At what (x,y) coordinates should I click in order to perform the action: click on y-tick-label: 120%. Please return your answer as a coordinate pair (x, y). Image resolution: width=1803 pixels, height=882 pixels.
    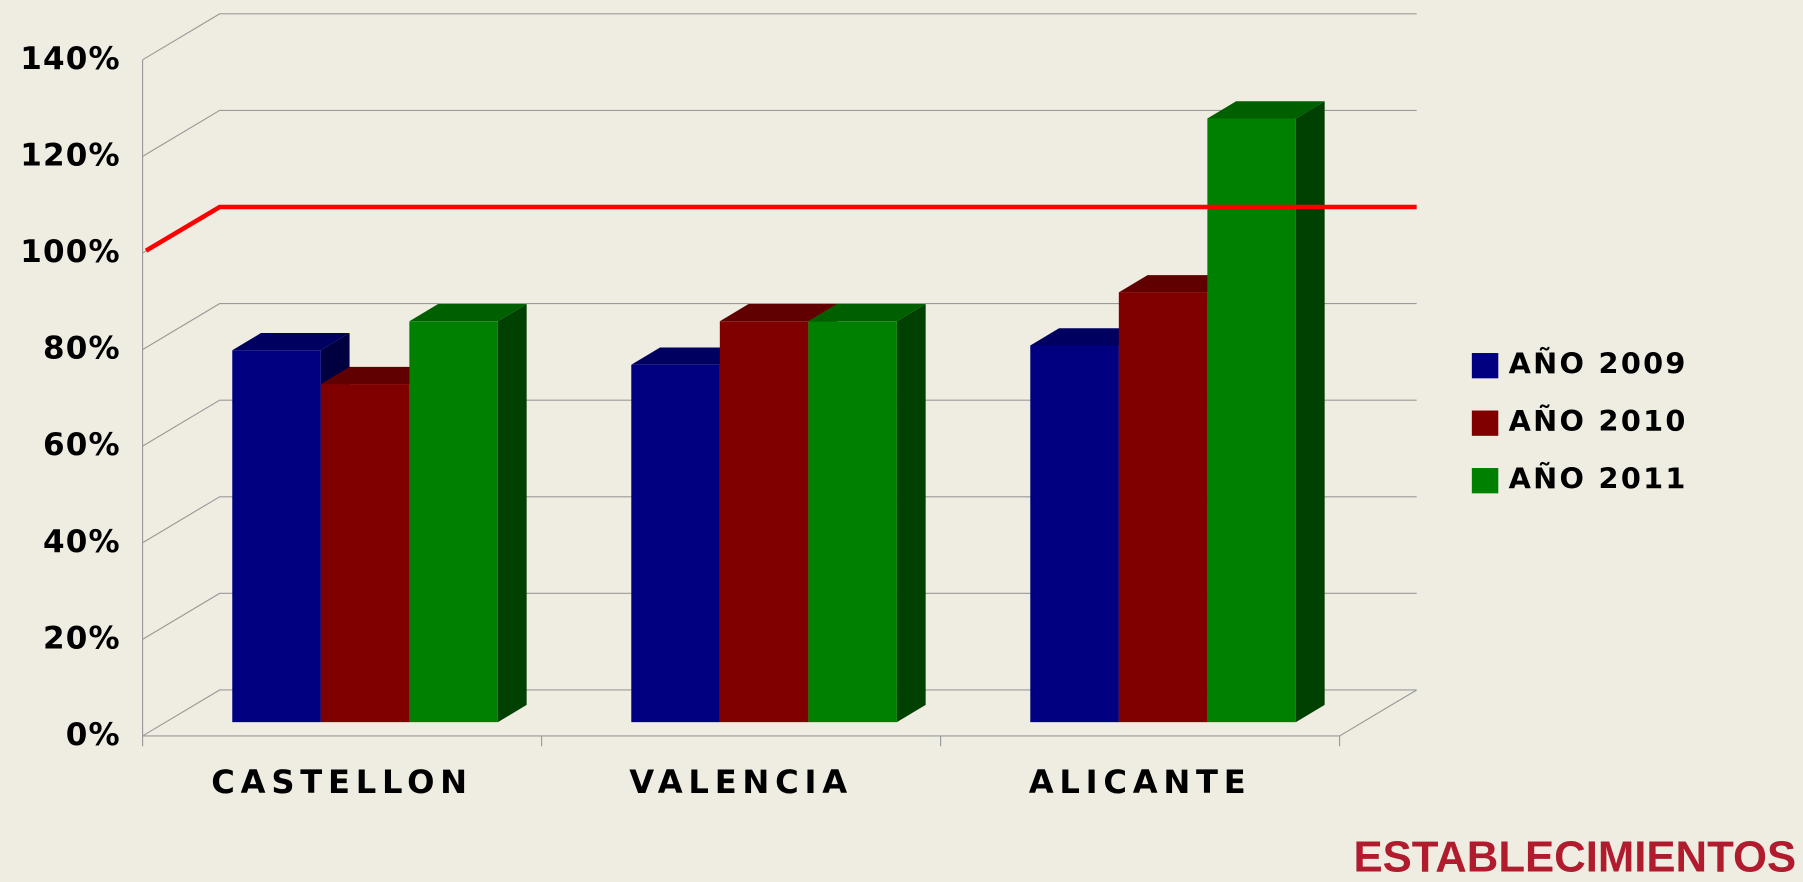
    Looking at the image, I should click on (70, 155).